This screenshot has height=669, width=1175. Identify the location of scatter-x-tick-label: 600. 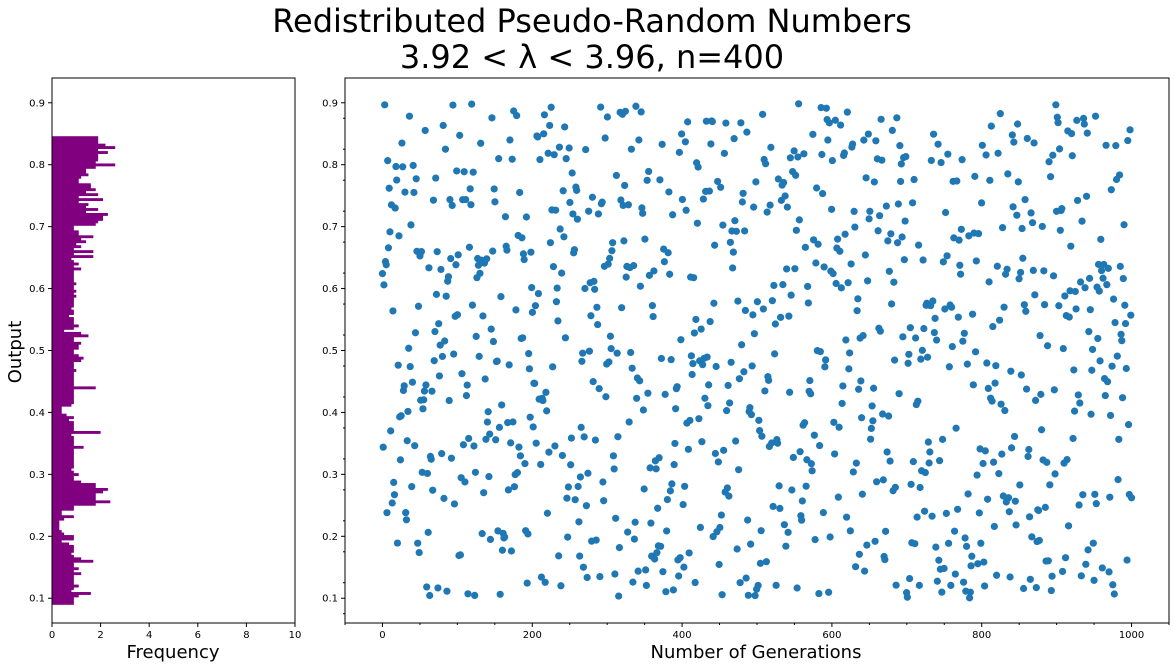
(831, 635).